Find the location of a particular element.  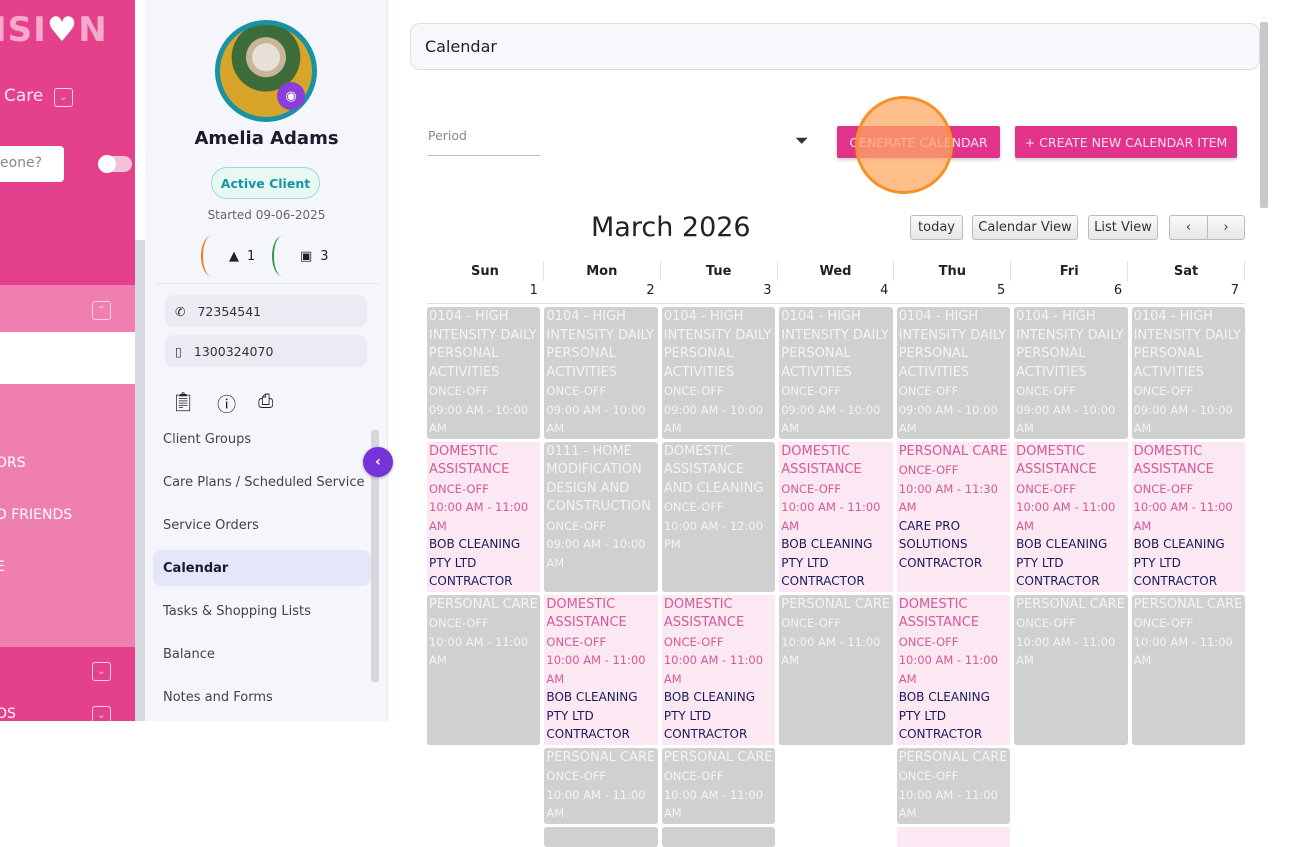

event-time: 09:00 AM - 10:00 AM is located at coordinates (948, 419).